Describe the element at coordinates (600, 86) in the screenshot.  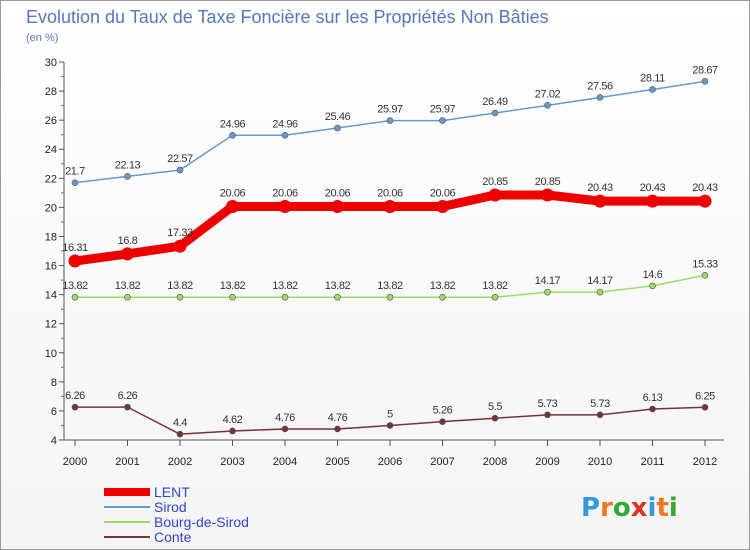
I see `data-label: 27.56` at that location.